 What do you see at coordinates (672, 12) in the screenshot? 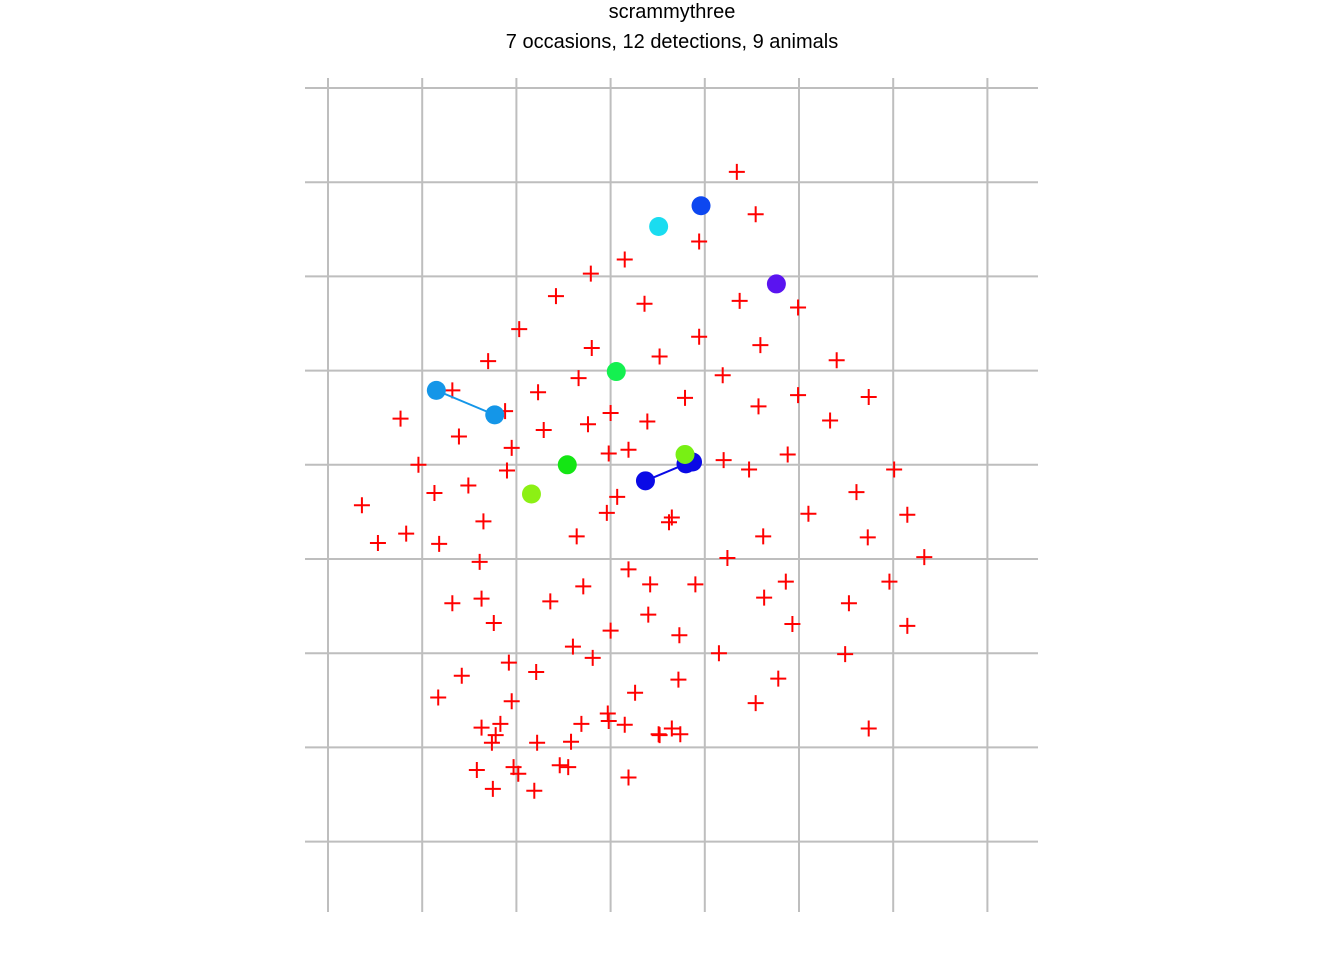
I see `chart-title: scrammythree` at bounding box center [672, 12].